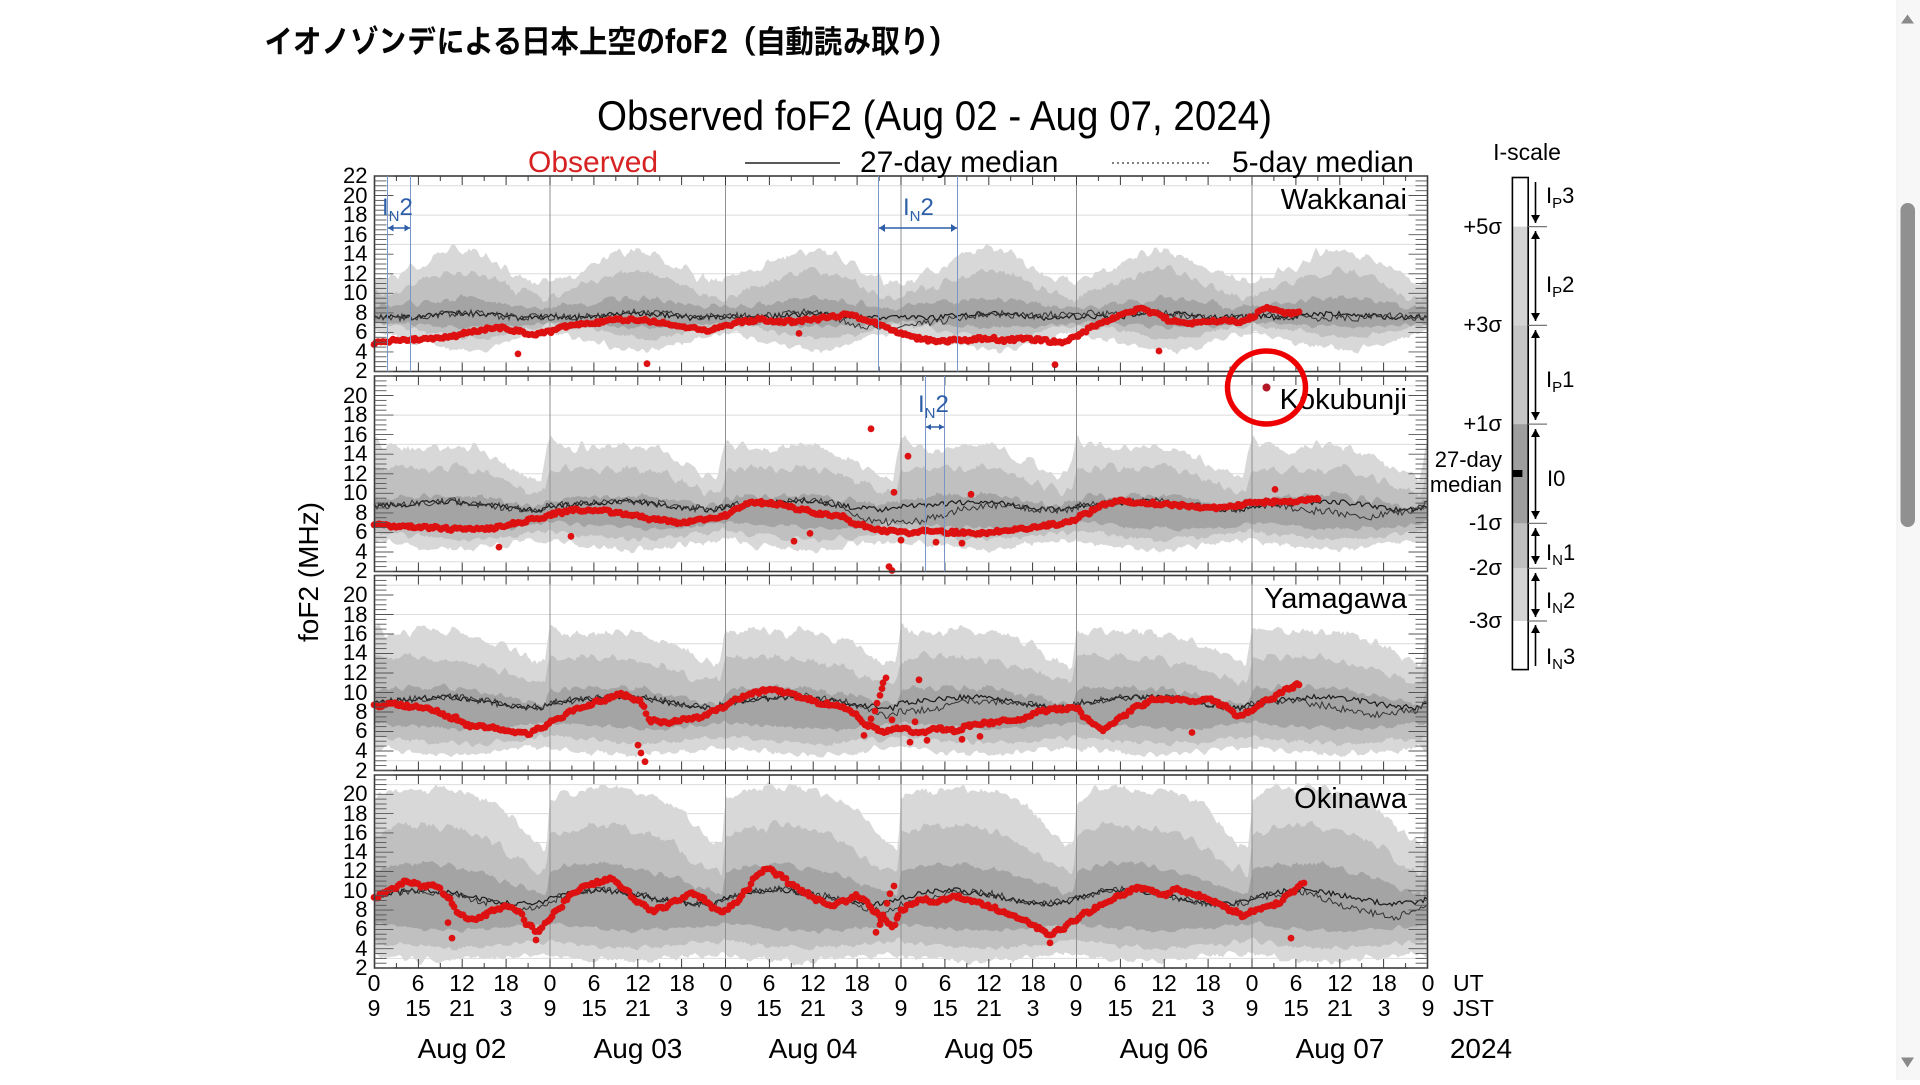 The height and width of the screenshot is (1085, 1920). Describe the element at coordinates (1482, 324) in the screenshot. I see `svg-text: +3σ` at that location.